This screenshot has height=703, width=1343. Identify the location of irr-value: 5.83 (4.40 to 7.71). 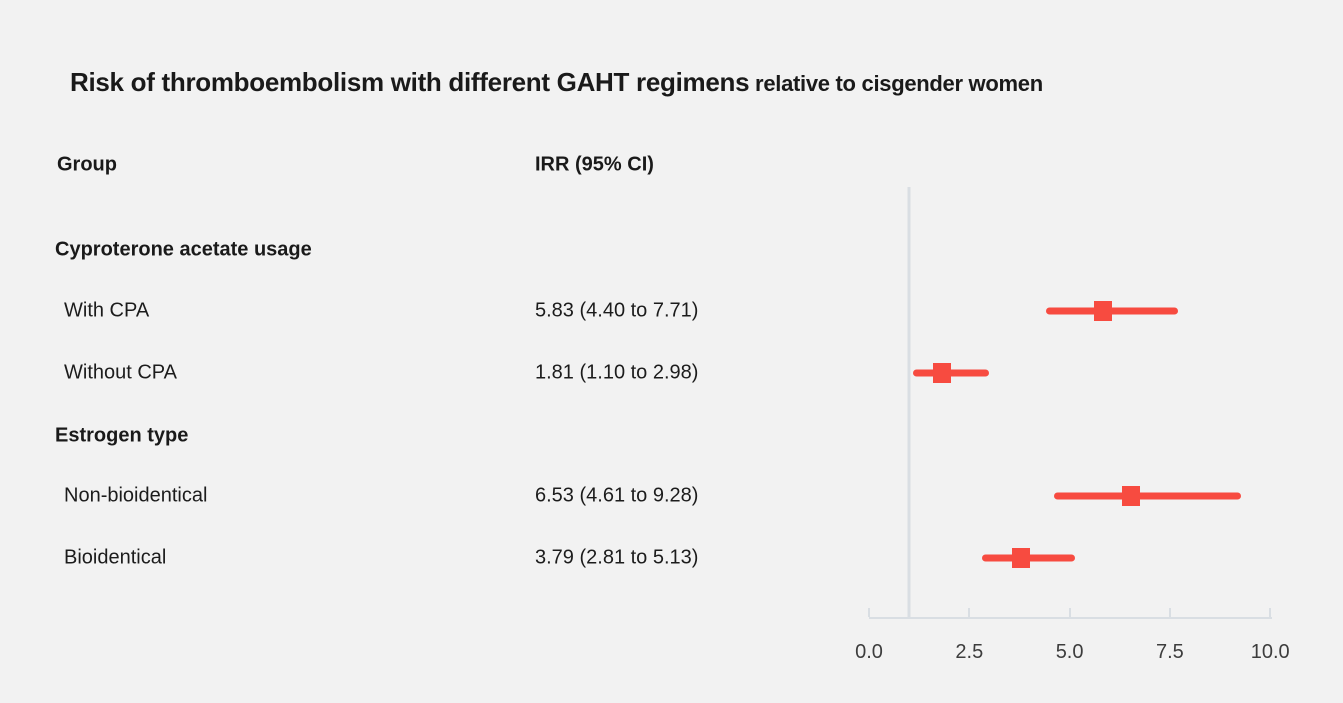
(617, 310).